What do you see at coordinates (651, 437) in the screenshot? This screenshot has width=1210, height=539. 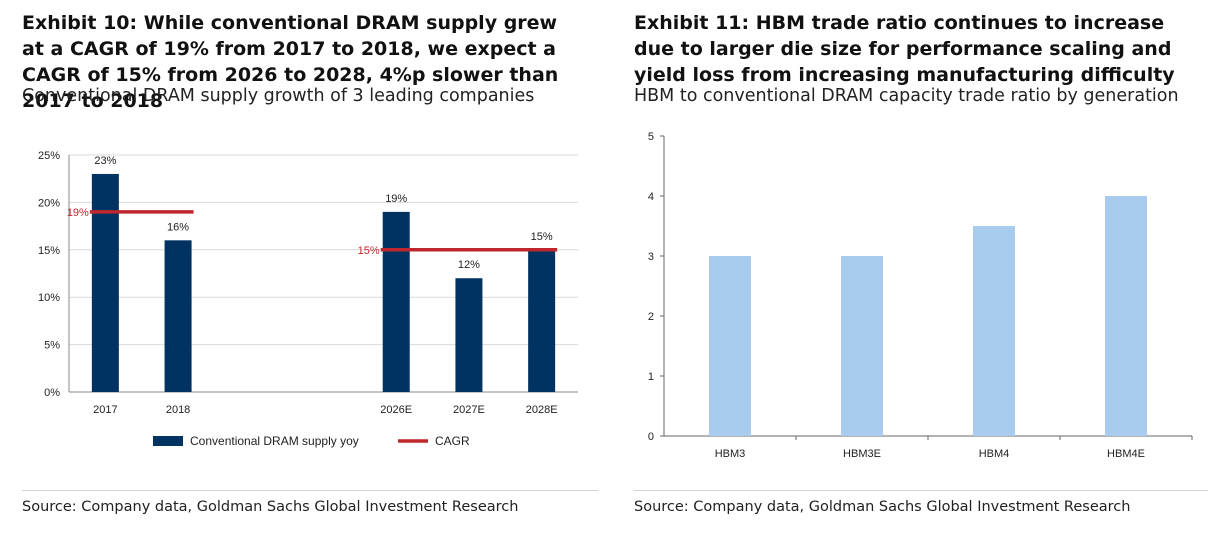 I see `y-tick-label: 0` at bounding box center [651, 437].